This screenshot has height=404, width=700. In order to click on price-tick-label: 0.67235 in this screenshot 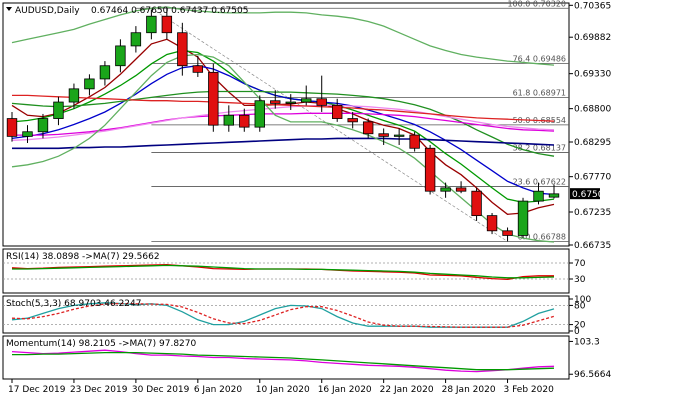, I will do `click(592, 213)`.